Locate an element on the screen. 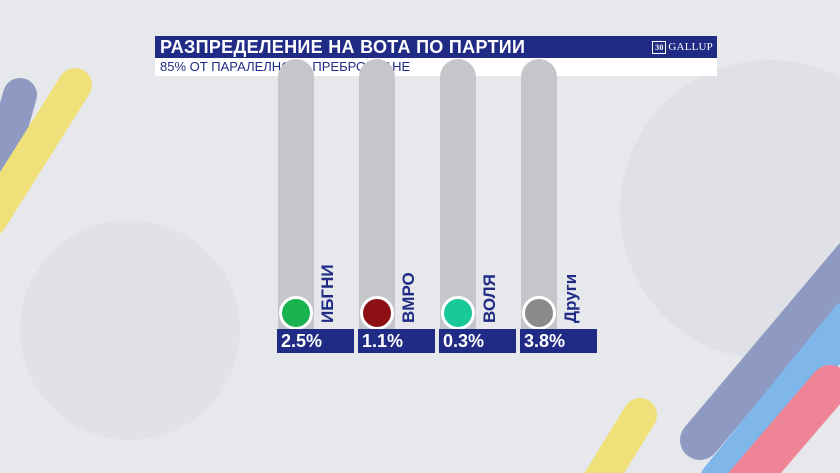  value-label: 0.3% is located at coordinates (464, 341).